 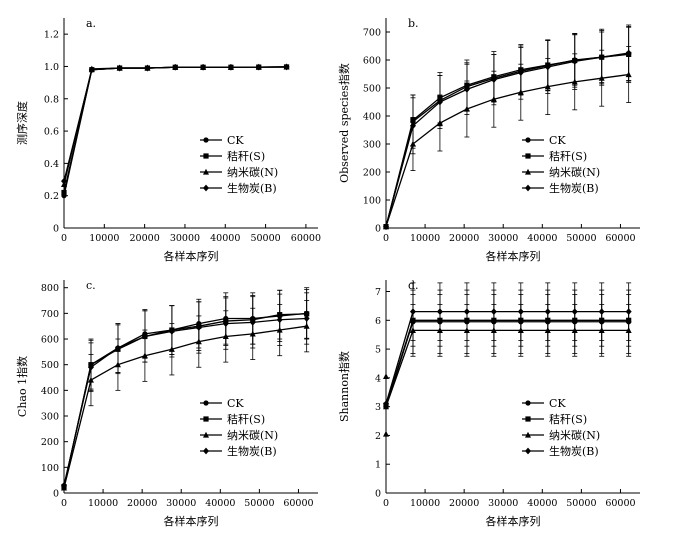 I want to click on y-tick-label: 1, so click(x=378, y=465).